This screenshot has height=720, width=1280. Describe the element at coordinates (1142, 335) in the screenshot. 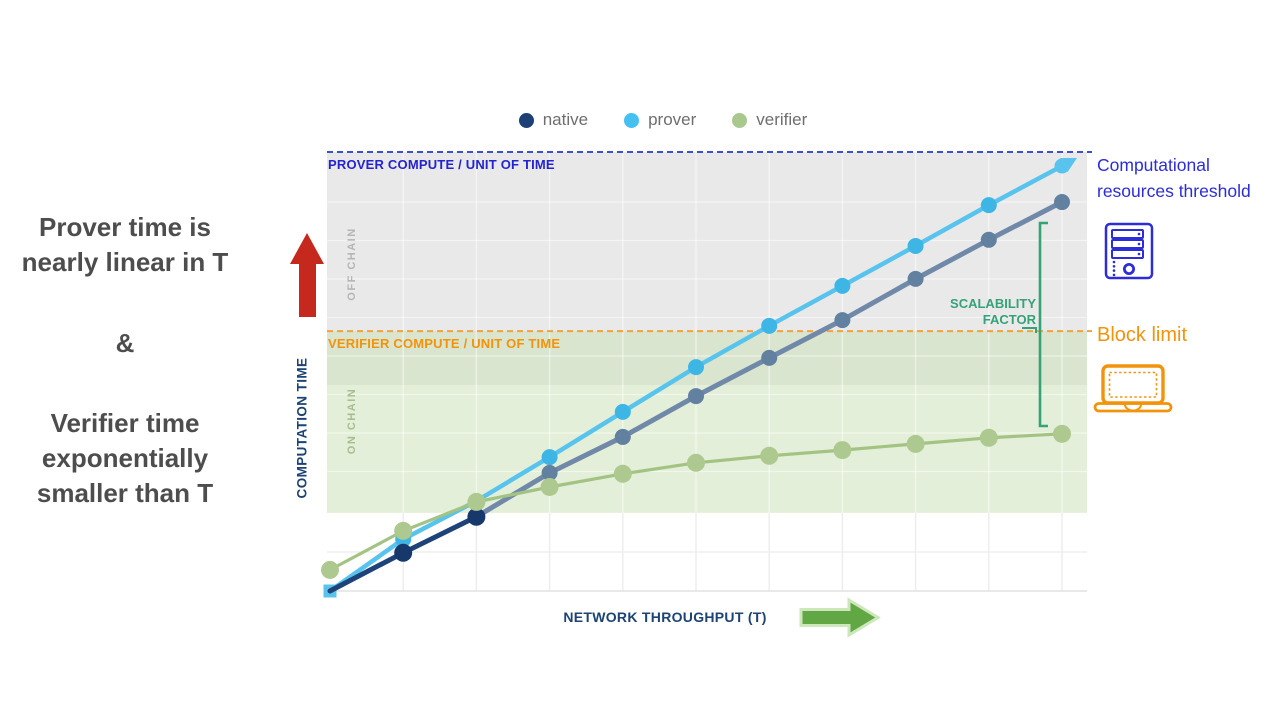

I see `block-limit-callout: Block limit` at that location.